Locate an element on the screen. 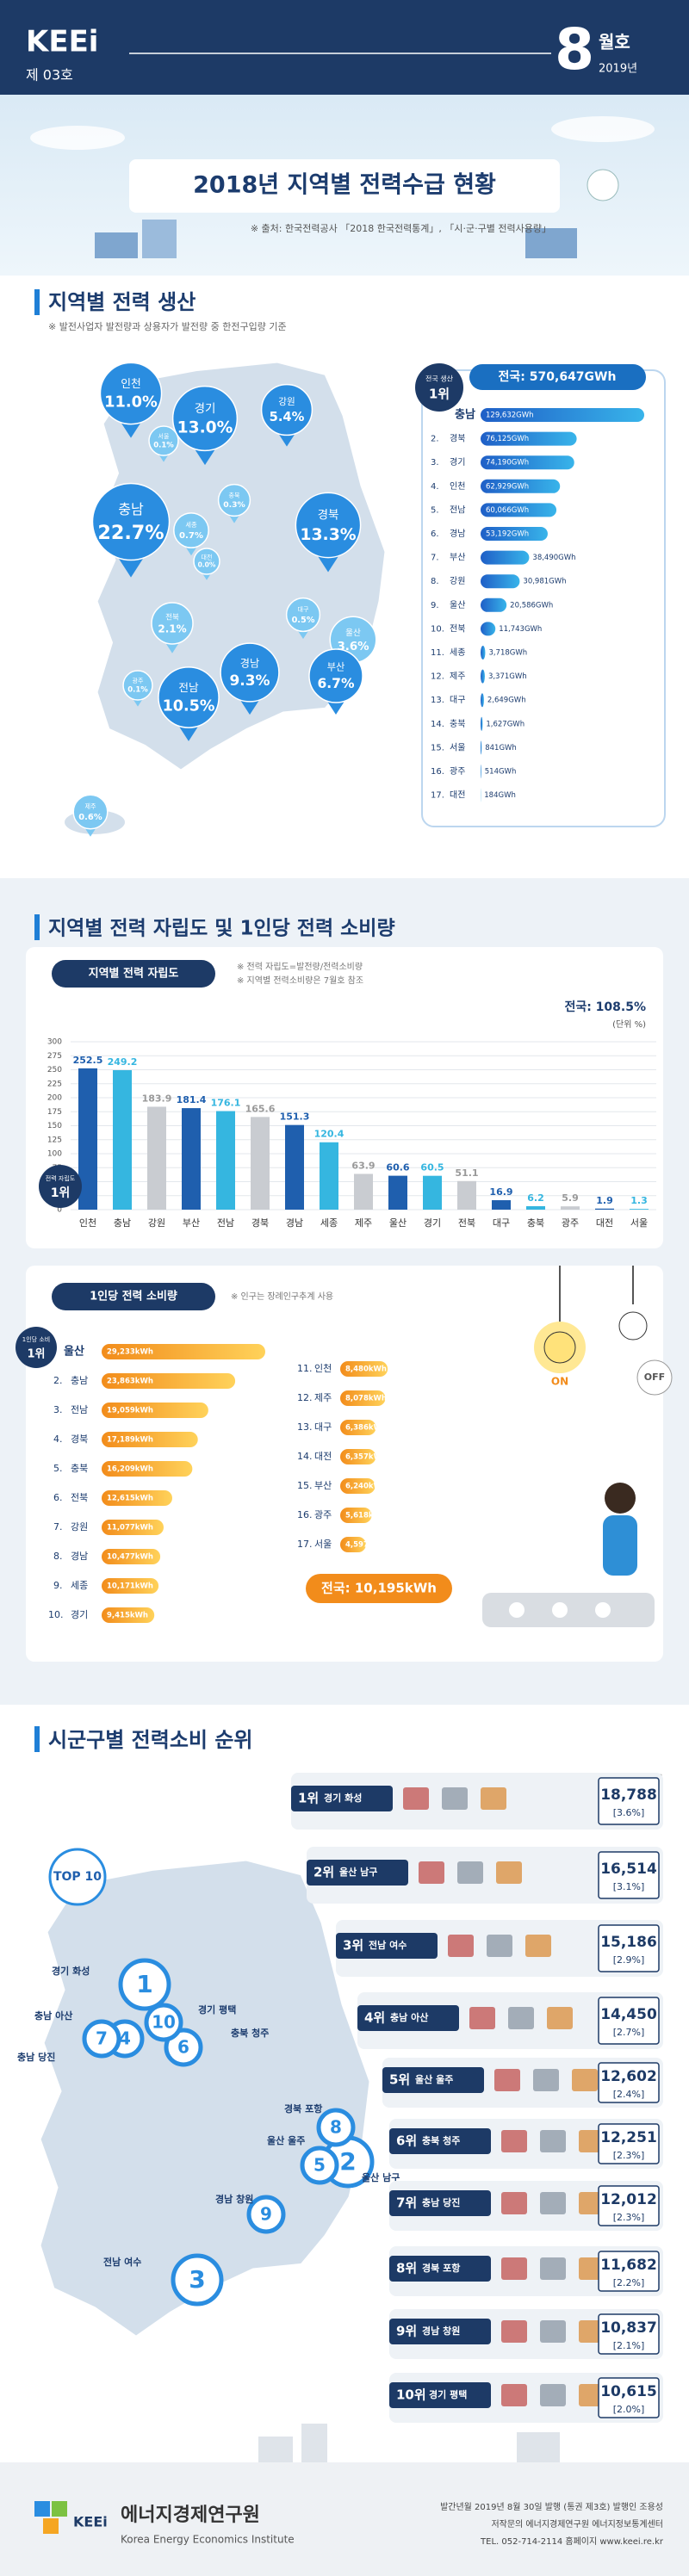 This screenshot has height=2576, width=689. bar-label: 6,240kWh is located at coordinates (366, 1487).